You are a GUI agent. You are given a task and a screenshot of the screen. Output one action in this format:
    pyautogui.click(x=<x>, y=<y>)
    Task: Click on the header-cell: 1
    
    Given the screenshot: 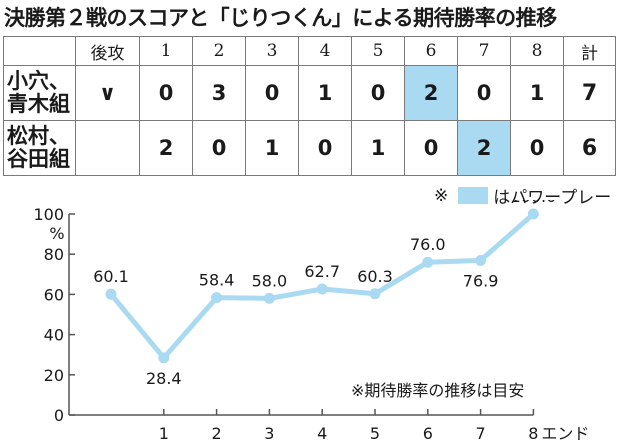 What is the action you would take?
    pyautogui.click(x=166, y=51)
    